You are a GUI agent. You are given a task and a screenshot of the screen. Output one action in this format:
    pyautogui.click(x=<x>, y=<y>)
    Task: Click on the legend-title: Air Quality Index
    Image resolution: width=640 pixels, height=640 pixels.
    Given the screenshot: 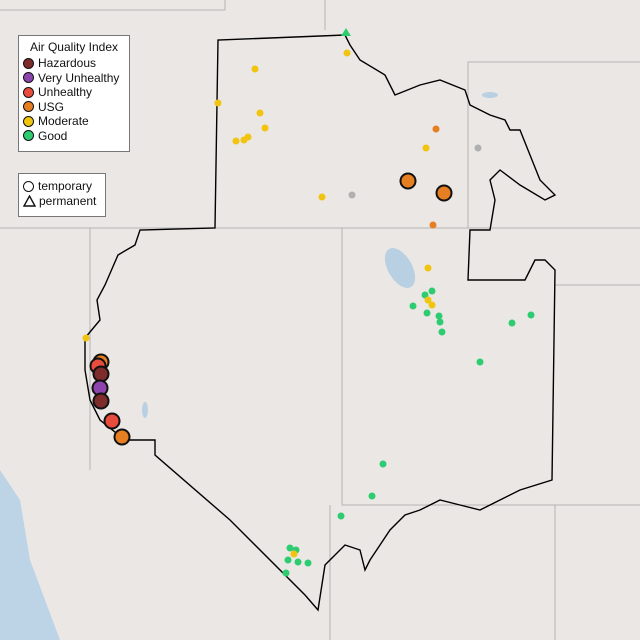 What is the action you would take?
    pyautogui.click(x=74, y=47)
    